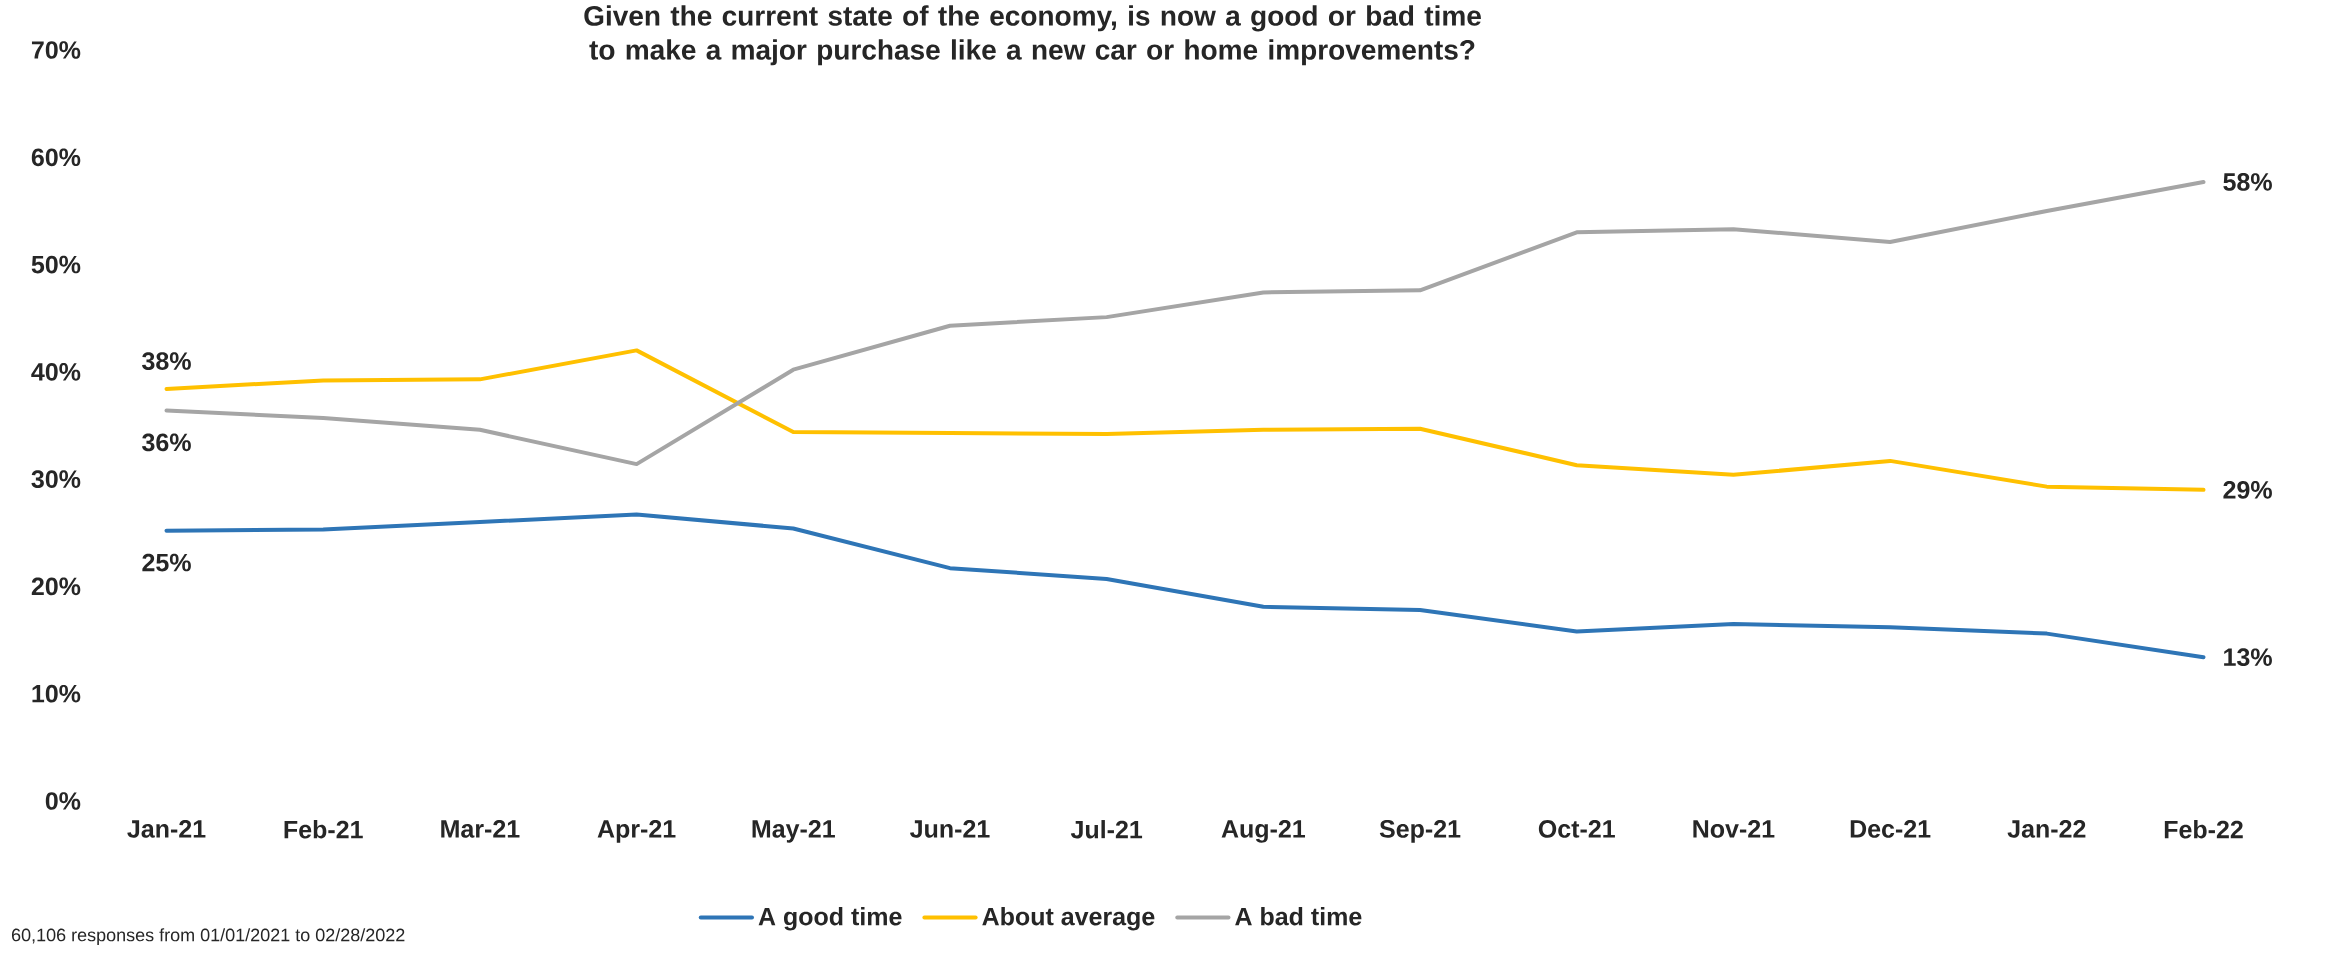  Describe the element at coordinates (1420, 831) in the screenshot. I see `x-tick-label: Sep-21` at that location.